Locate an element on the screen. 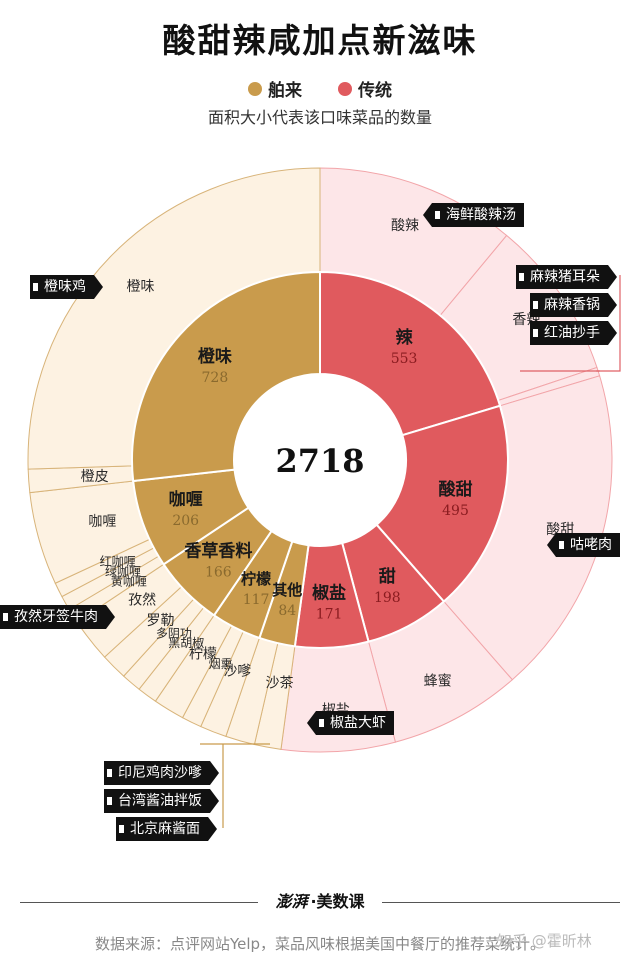 The height and width of the screenshot is (965, 640). watermark: 知乎 @霍昕林 is located at coordinates (544, 941).